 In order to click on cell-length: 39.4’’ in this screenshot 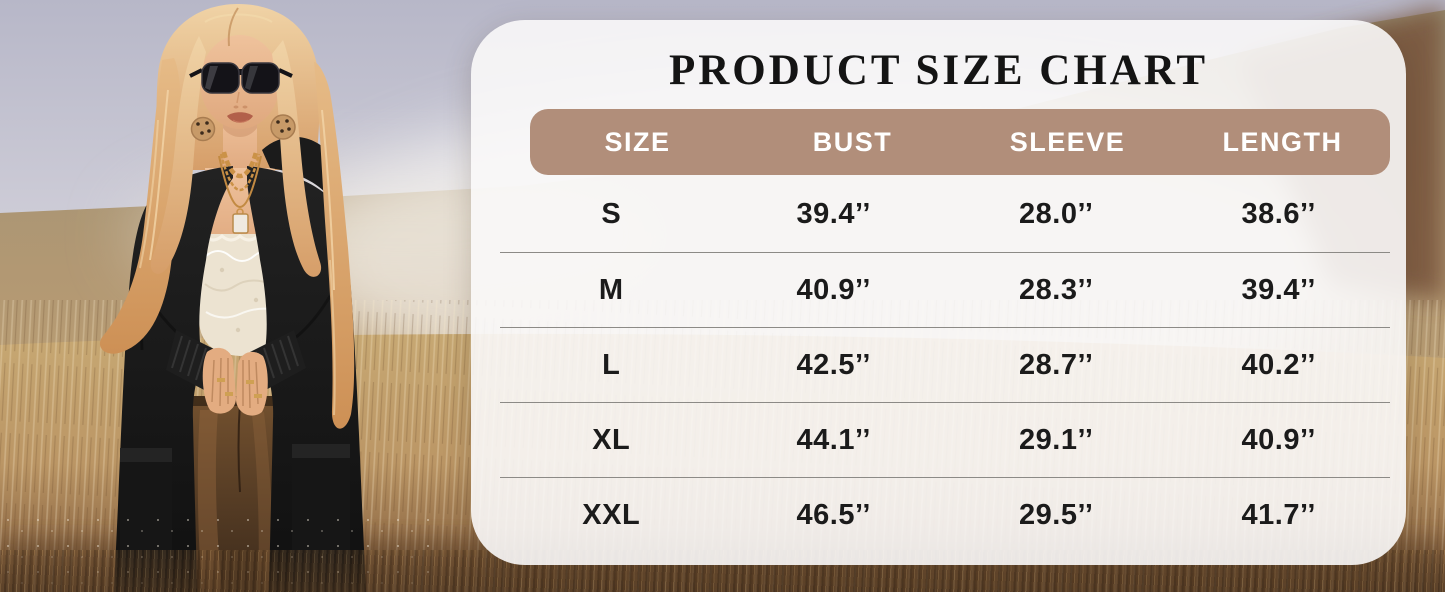, I will do `click(1278, 289)`.